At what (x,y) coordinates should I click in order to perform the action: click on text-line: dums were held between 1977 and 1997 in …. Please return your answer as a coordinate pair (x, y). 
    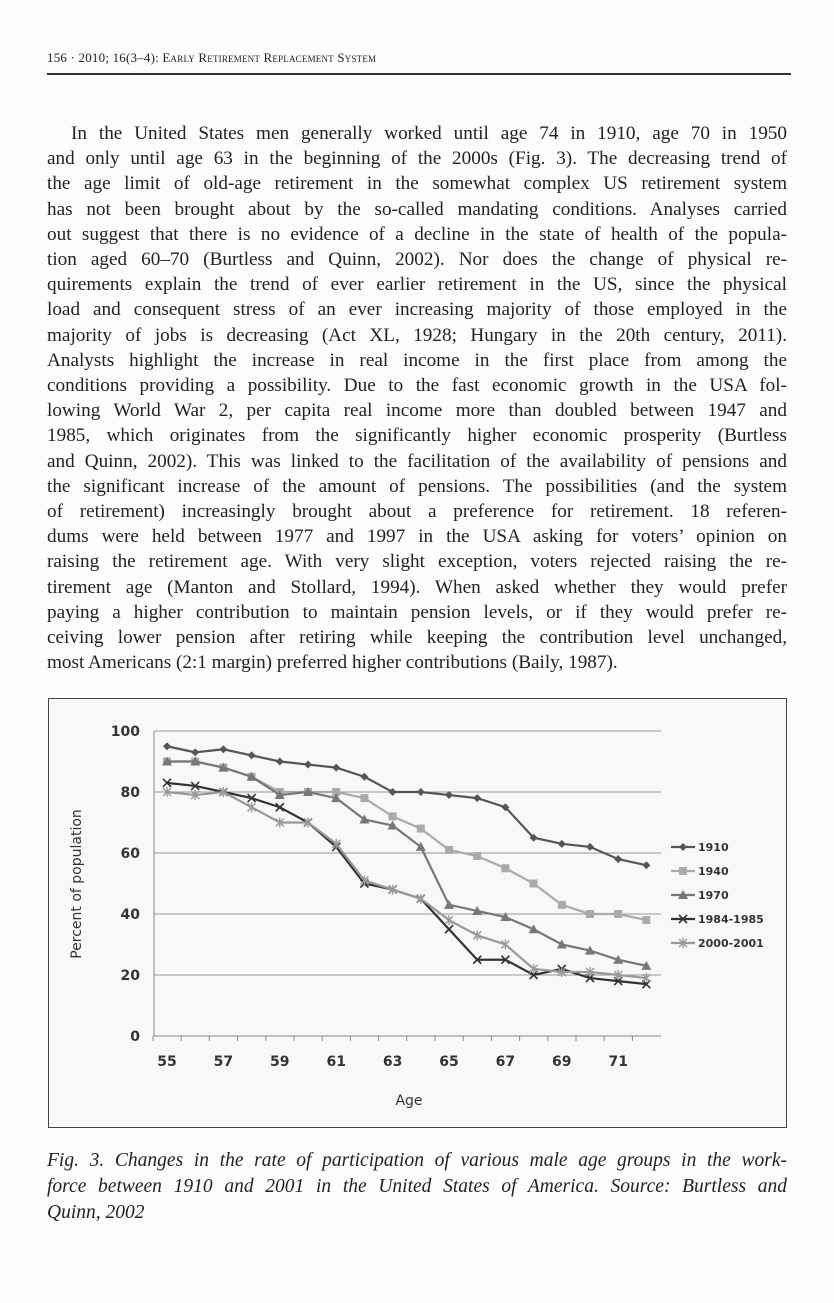
    Looking at the image, I should click on (417, 537).